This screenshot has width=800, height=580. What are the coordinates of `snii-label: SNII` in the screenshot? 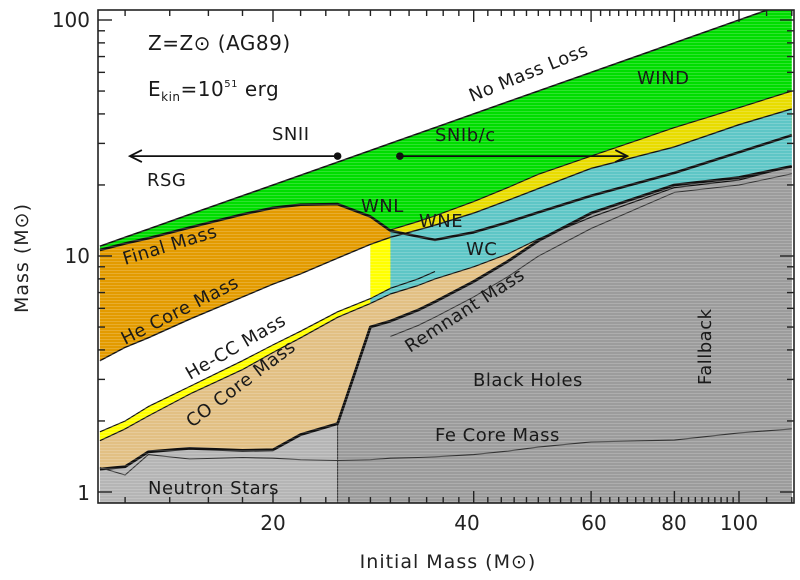 It's located at (291, 134).